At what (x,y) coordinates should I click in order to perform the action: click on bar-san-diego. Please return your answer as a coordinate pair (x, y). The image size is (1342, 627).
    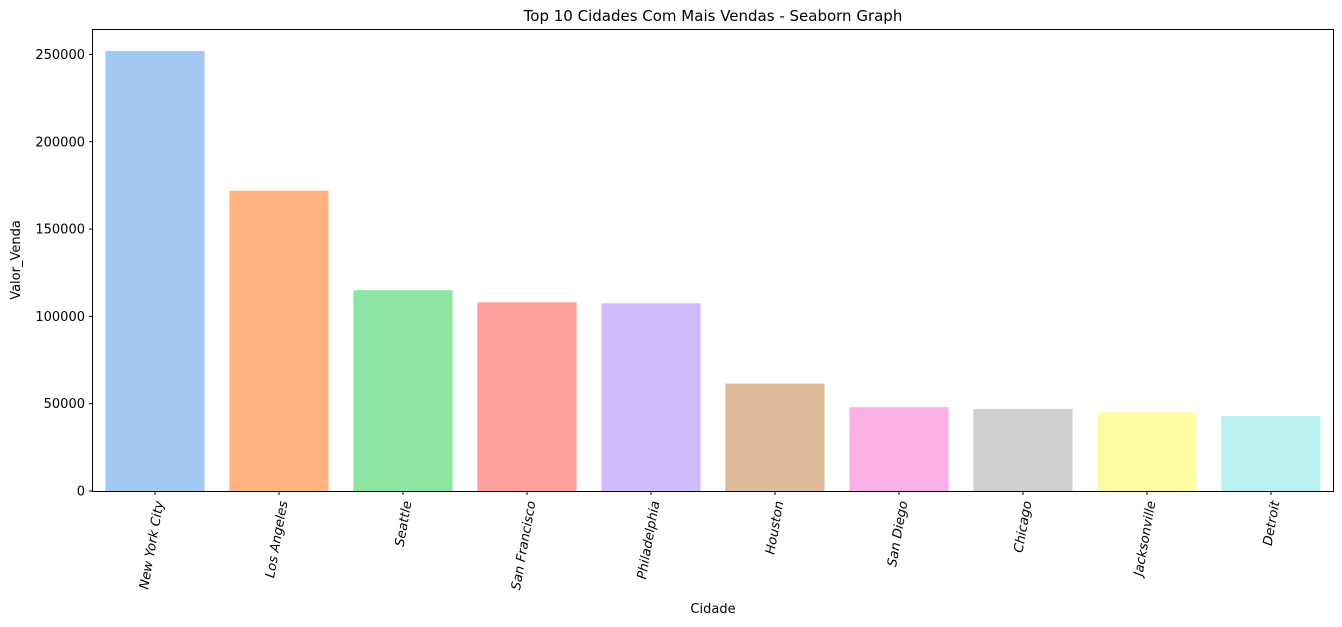
    Looking at the image, I should click on (899, 449).